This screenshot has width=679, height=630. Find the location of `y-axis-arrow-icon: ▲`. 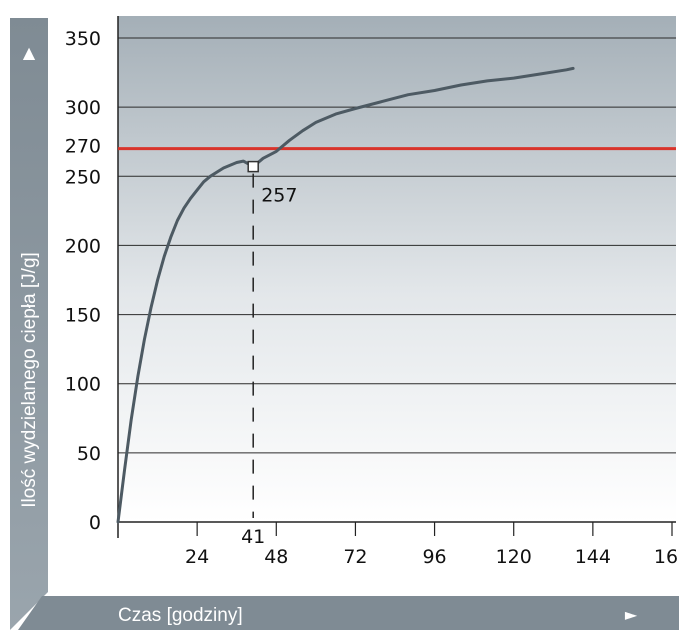

y-axis-arrow-icon: ▲ is located at coordinates (29, 52).